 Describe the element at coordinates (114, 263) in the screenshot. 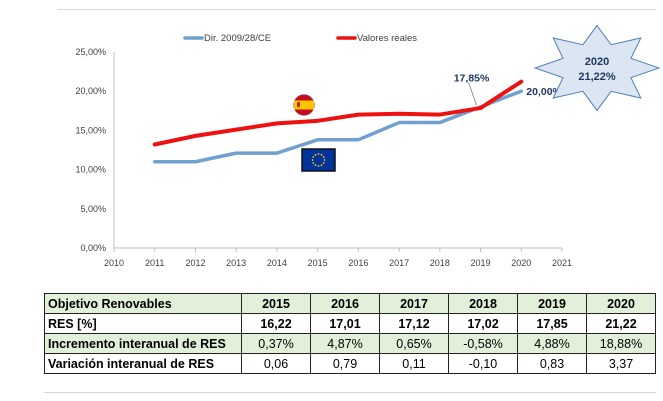

I see `x-tick-label: 2010` at that location.